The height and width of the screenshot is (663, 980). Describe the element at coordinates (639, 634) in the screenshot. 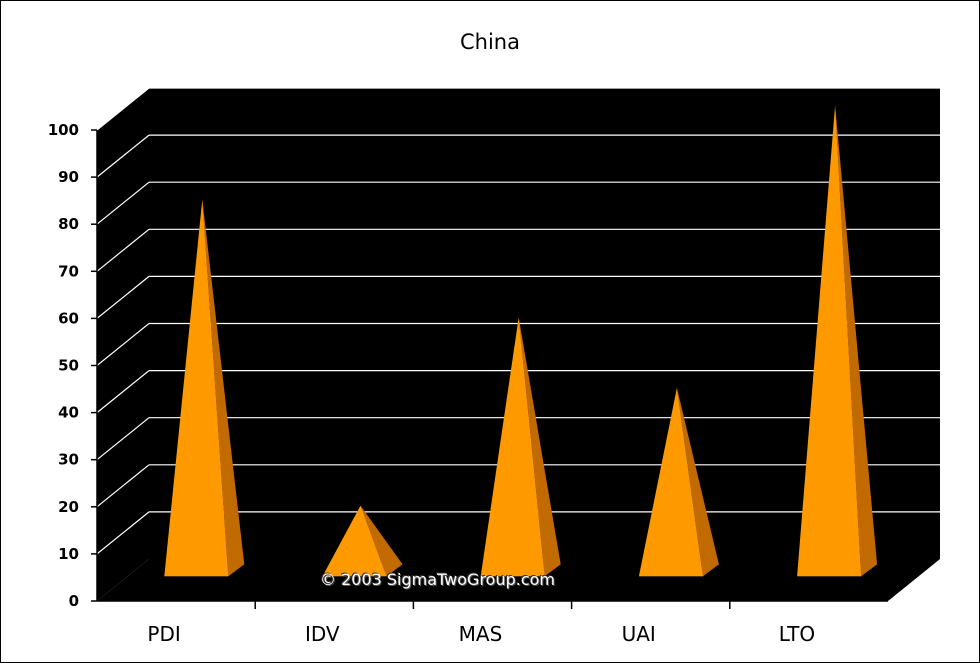

I see `x-tick-label: UAI` at that location.